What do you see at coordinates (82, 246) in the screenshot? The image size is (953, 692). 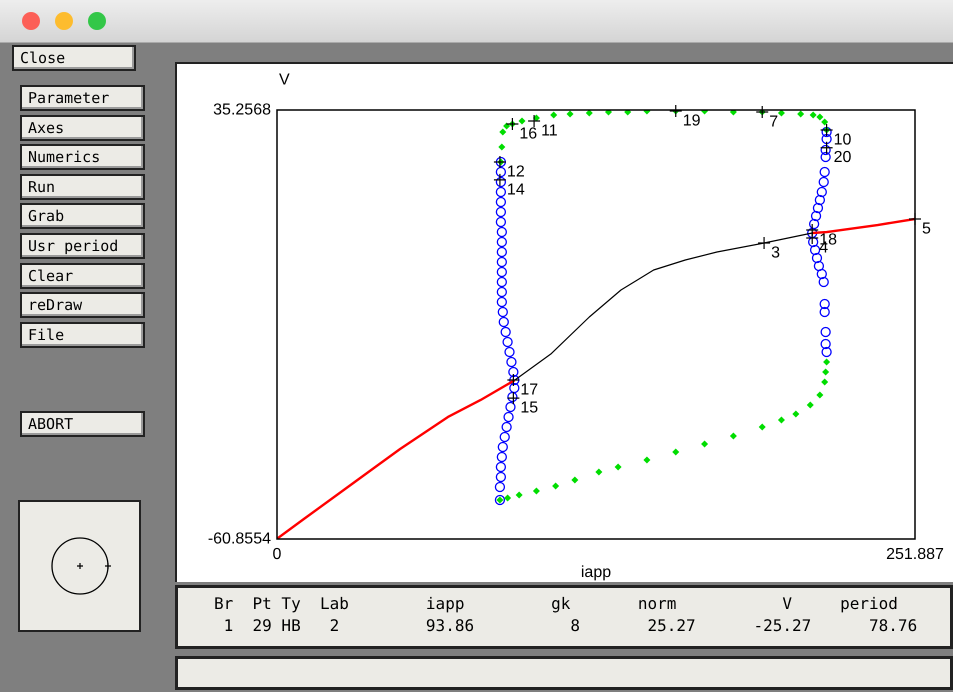 I see `text: Usr period` at bounding box center [82, 246].